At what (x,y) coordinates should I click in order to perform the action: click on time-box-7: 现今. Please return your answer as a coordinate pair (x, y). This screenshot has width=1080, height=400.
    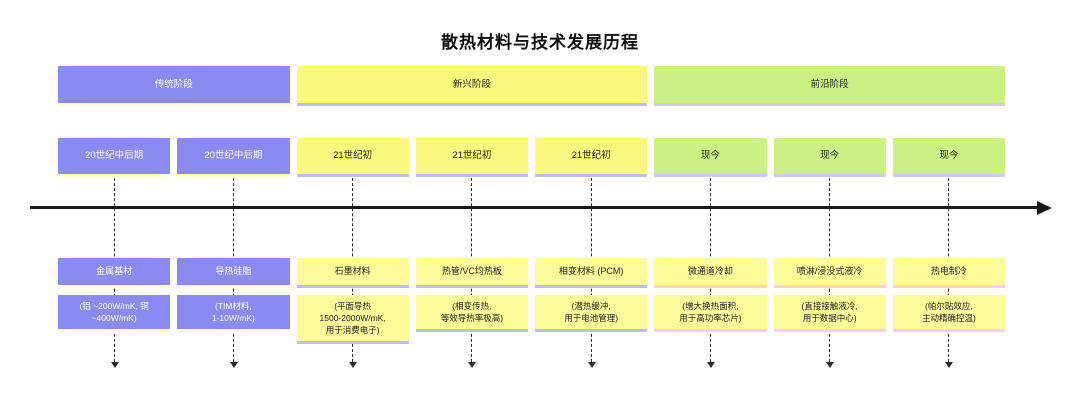
    Looking at the image, I should click on (829, 157).